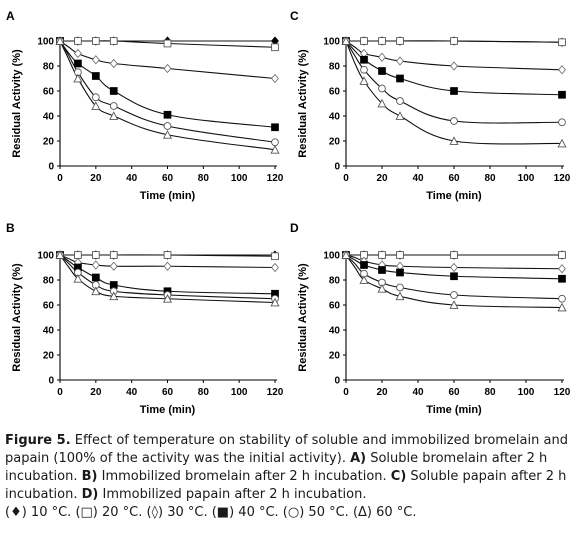 This screenshot has width=580, height=540. I want to click on caption-panel-c-text: Soluble papain after 2 h incubation., so click(286, 485).